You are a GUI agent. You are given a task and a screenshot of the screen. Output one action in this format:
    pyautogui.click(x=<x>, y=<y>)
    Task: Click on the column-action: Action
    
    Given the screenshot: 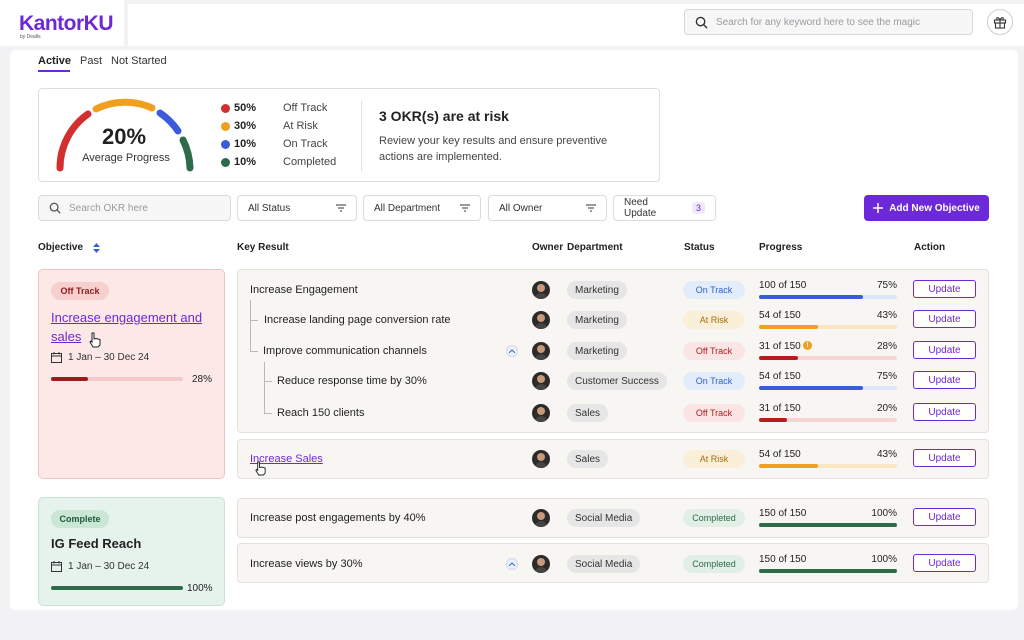 What is the action you would take?
    pyautogui.click(x=930, y=247)
    